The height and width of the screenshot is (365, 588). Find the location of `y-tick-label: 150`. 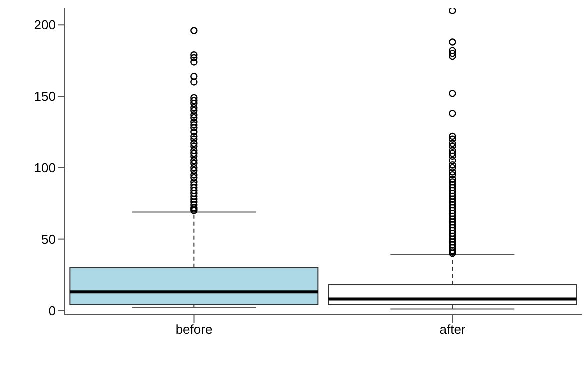

y-tick-label: 150 is located at coordinates (45, 96).